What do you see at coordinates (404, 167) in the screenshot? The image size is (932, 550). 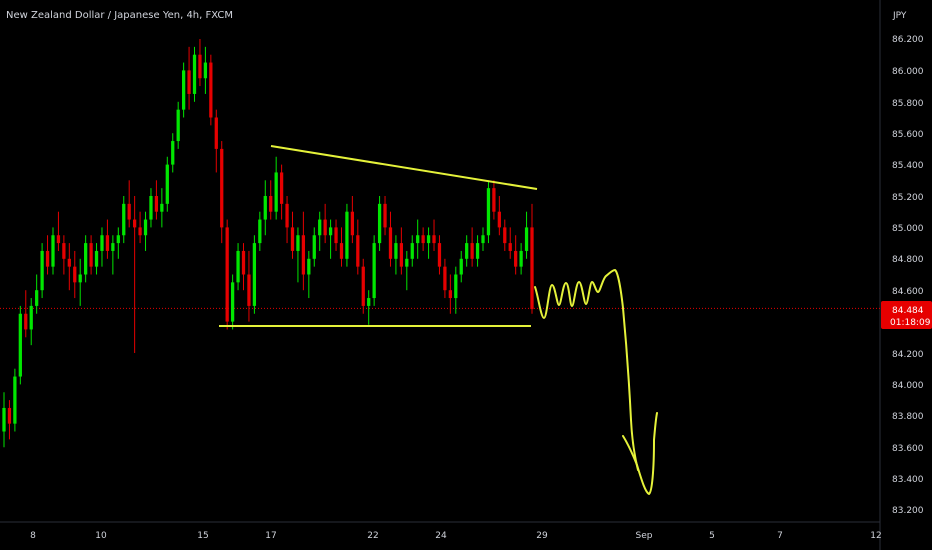 I see `descending-trendline` at bounding box center [404, 167].